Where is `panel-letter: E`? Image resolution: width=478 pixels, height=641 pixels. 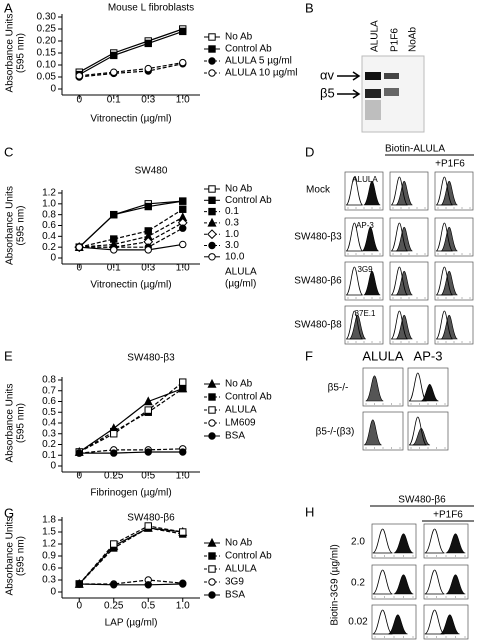
panel-letter: E is located at coordinates (8, 355).